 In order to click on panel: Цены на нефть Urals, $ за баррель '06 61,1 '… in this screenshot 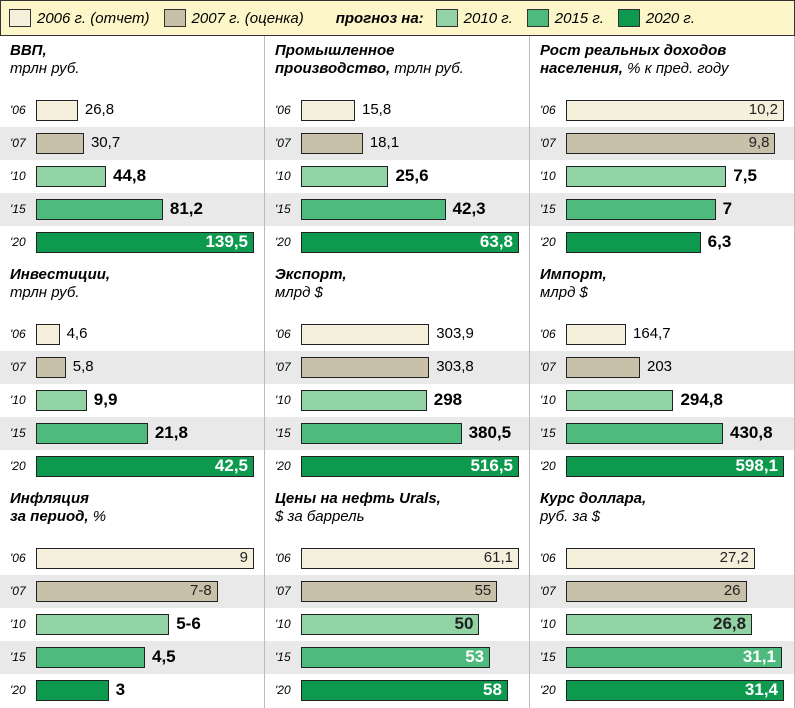, I will do `click(397, 596)`.